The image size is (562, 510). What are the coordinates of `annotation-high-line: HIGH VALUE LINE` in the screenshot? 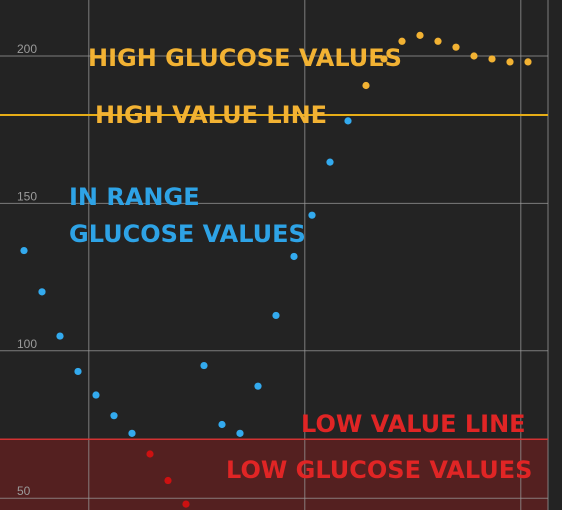 It's located at (211, 115).